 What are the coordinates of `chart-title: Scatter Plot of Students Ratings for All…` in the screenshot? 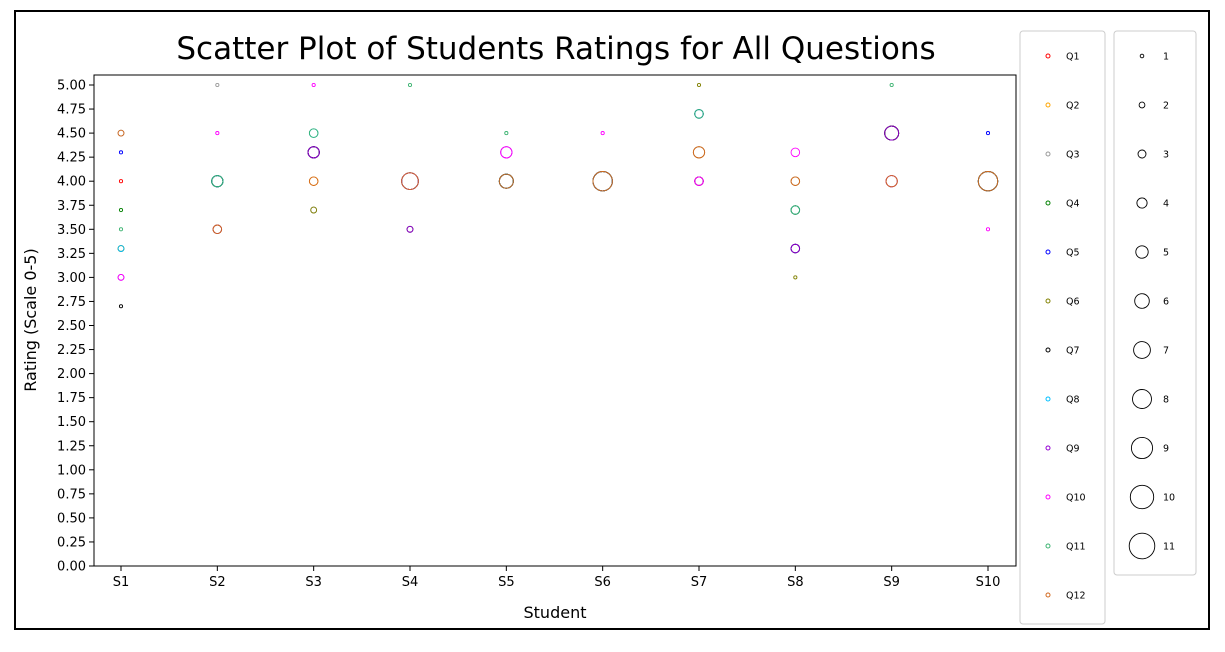 It's located at (555, 49).